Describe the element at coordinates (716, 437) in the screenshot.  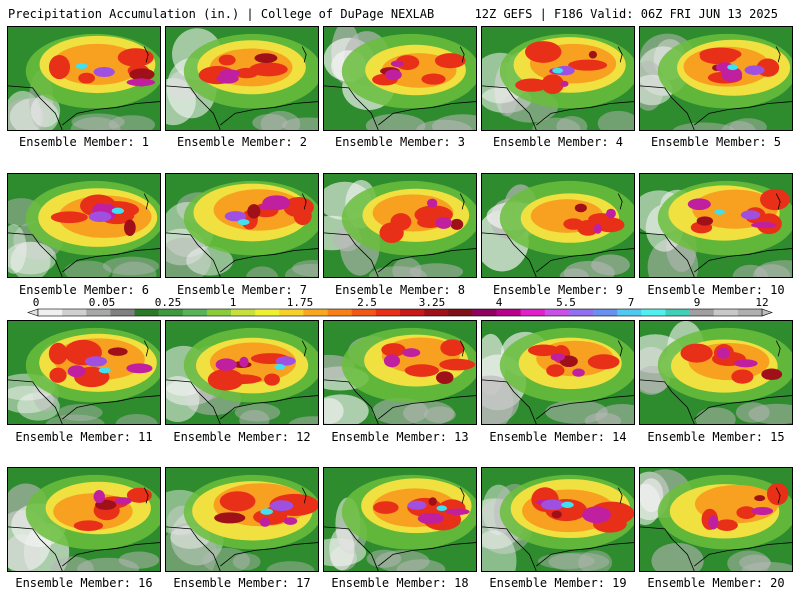
I see `ensemble-member-caption: Ensemble Member: 15` at that location.